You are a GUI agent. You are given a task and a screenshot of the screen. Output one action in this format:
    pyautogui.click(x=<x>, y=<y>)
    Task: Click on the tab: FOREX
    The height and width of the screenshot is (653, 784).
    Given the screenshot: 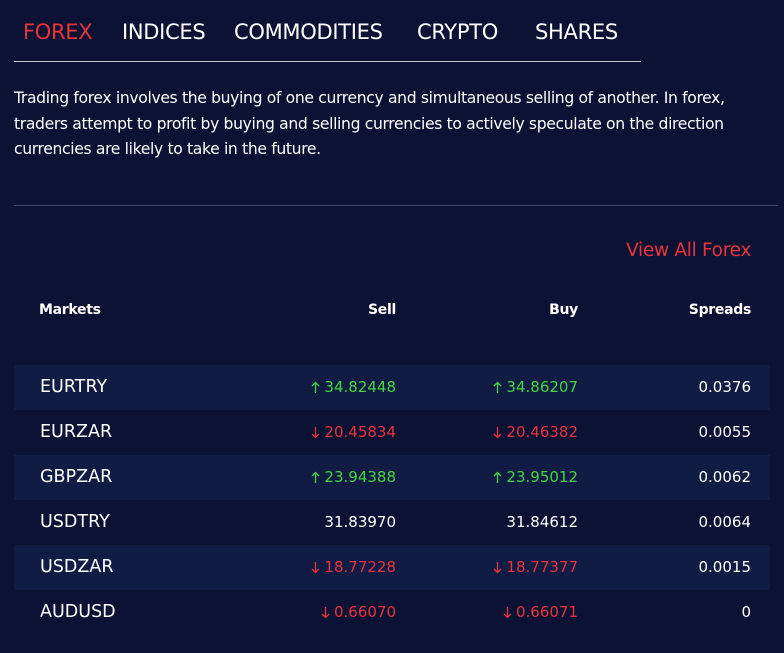 What is the action you would take?
    pyautogui.click(x=58, y=32)
    